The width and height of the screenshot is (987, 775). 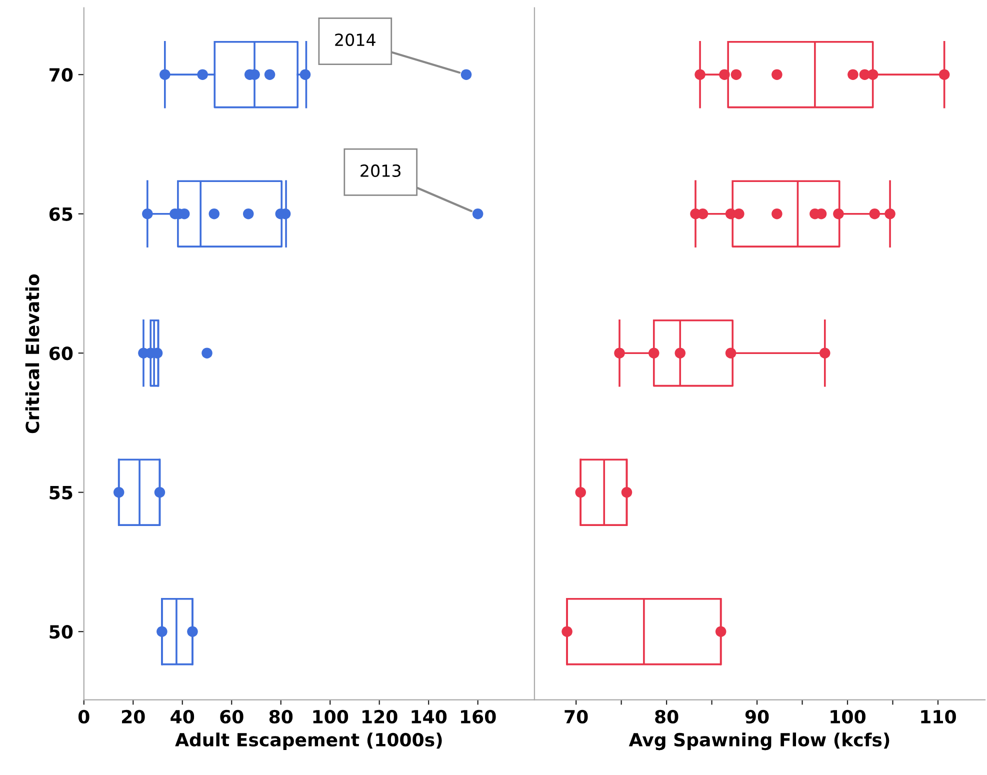 What do you see at coordinates (308, 741) in the screenshot?
I see `x-axis-title: Adult Escapement (1000s)` at bounding box center [308, 741].